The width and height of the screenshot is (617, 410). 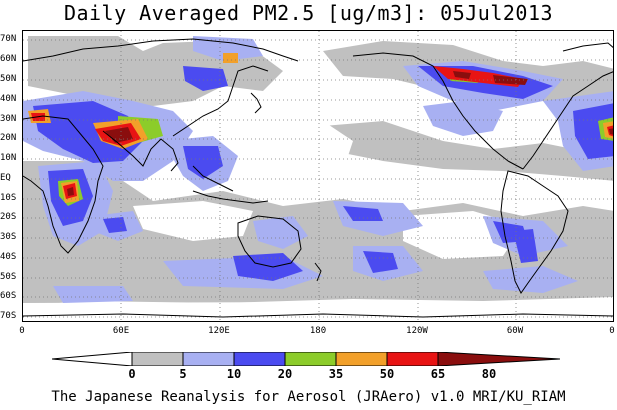 What do you see at coordinates (387, 374) in the screenshot?
I see `colorbar-tick-label: 50` at bounding box center [387, 374].